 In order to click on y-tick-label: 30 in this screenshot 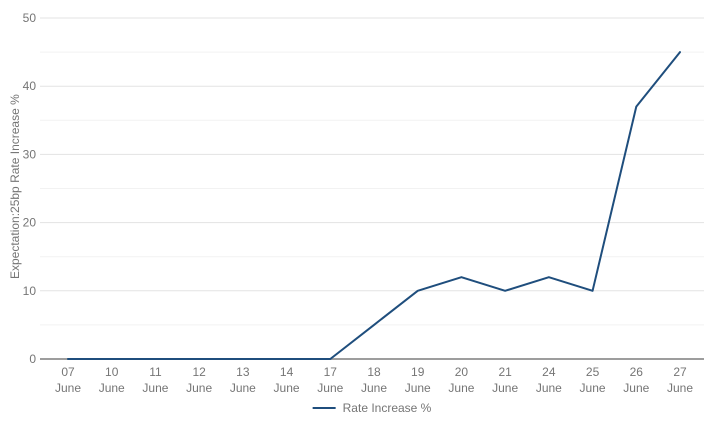, I will do `click(30, 154)`.